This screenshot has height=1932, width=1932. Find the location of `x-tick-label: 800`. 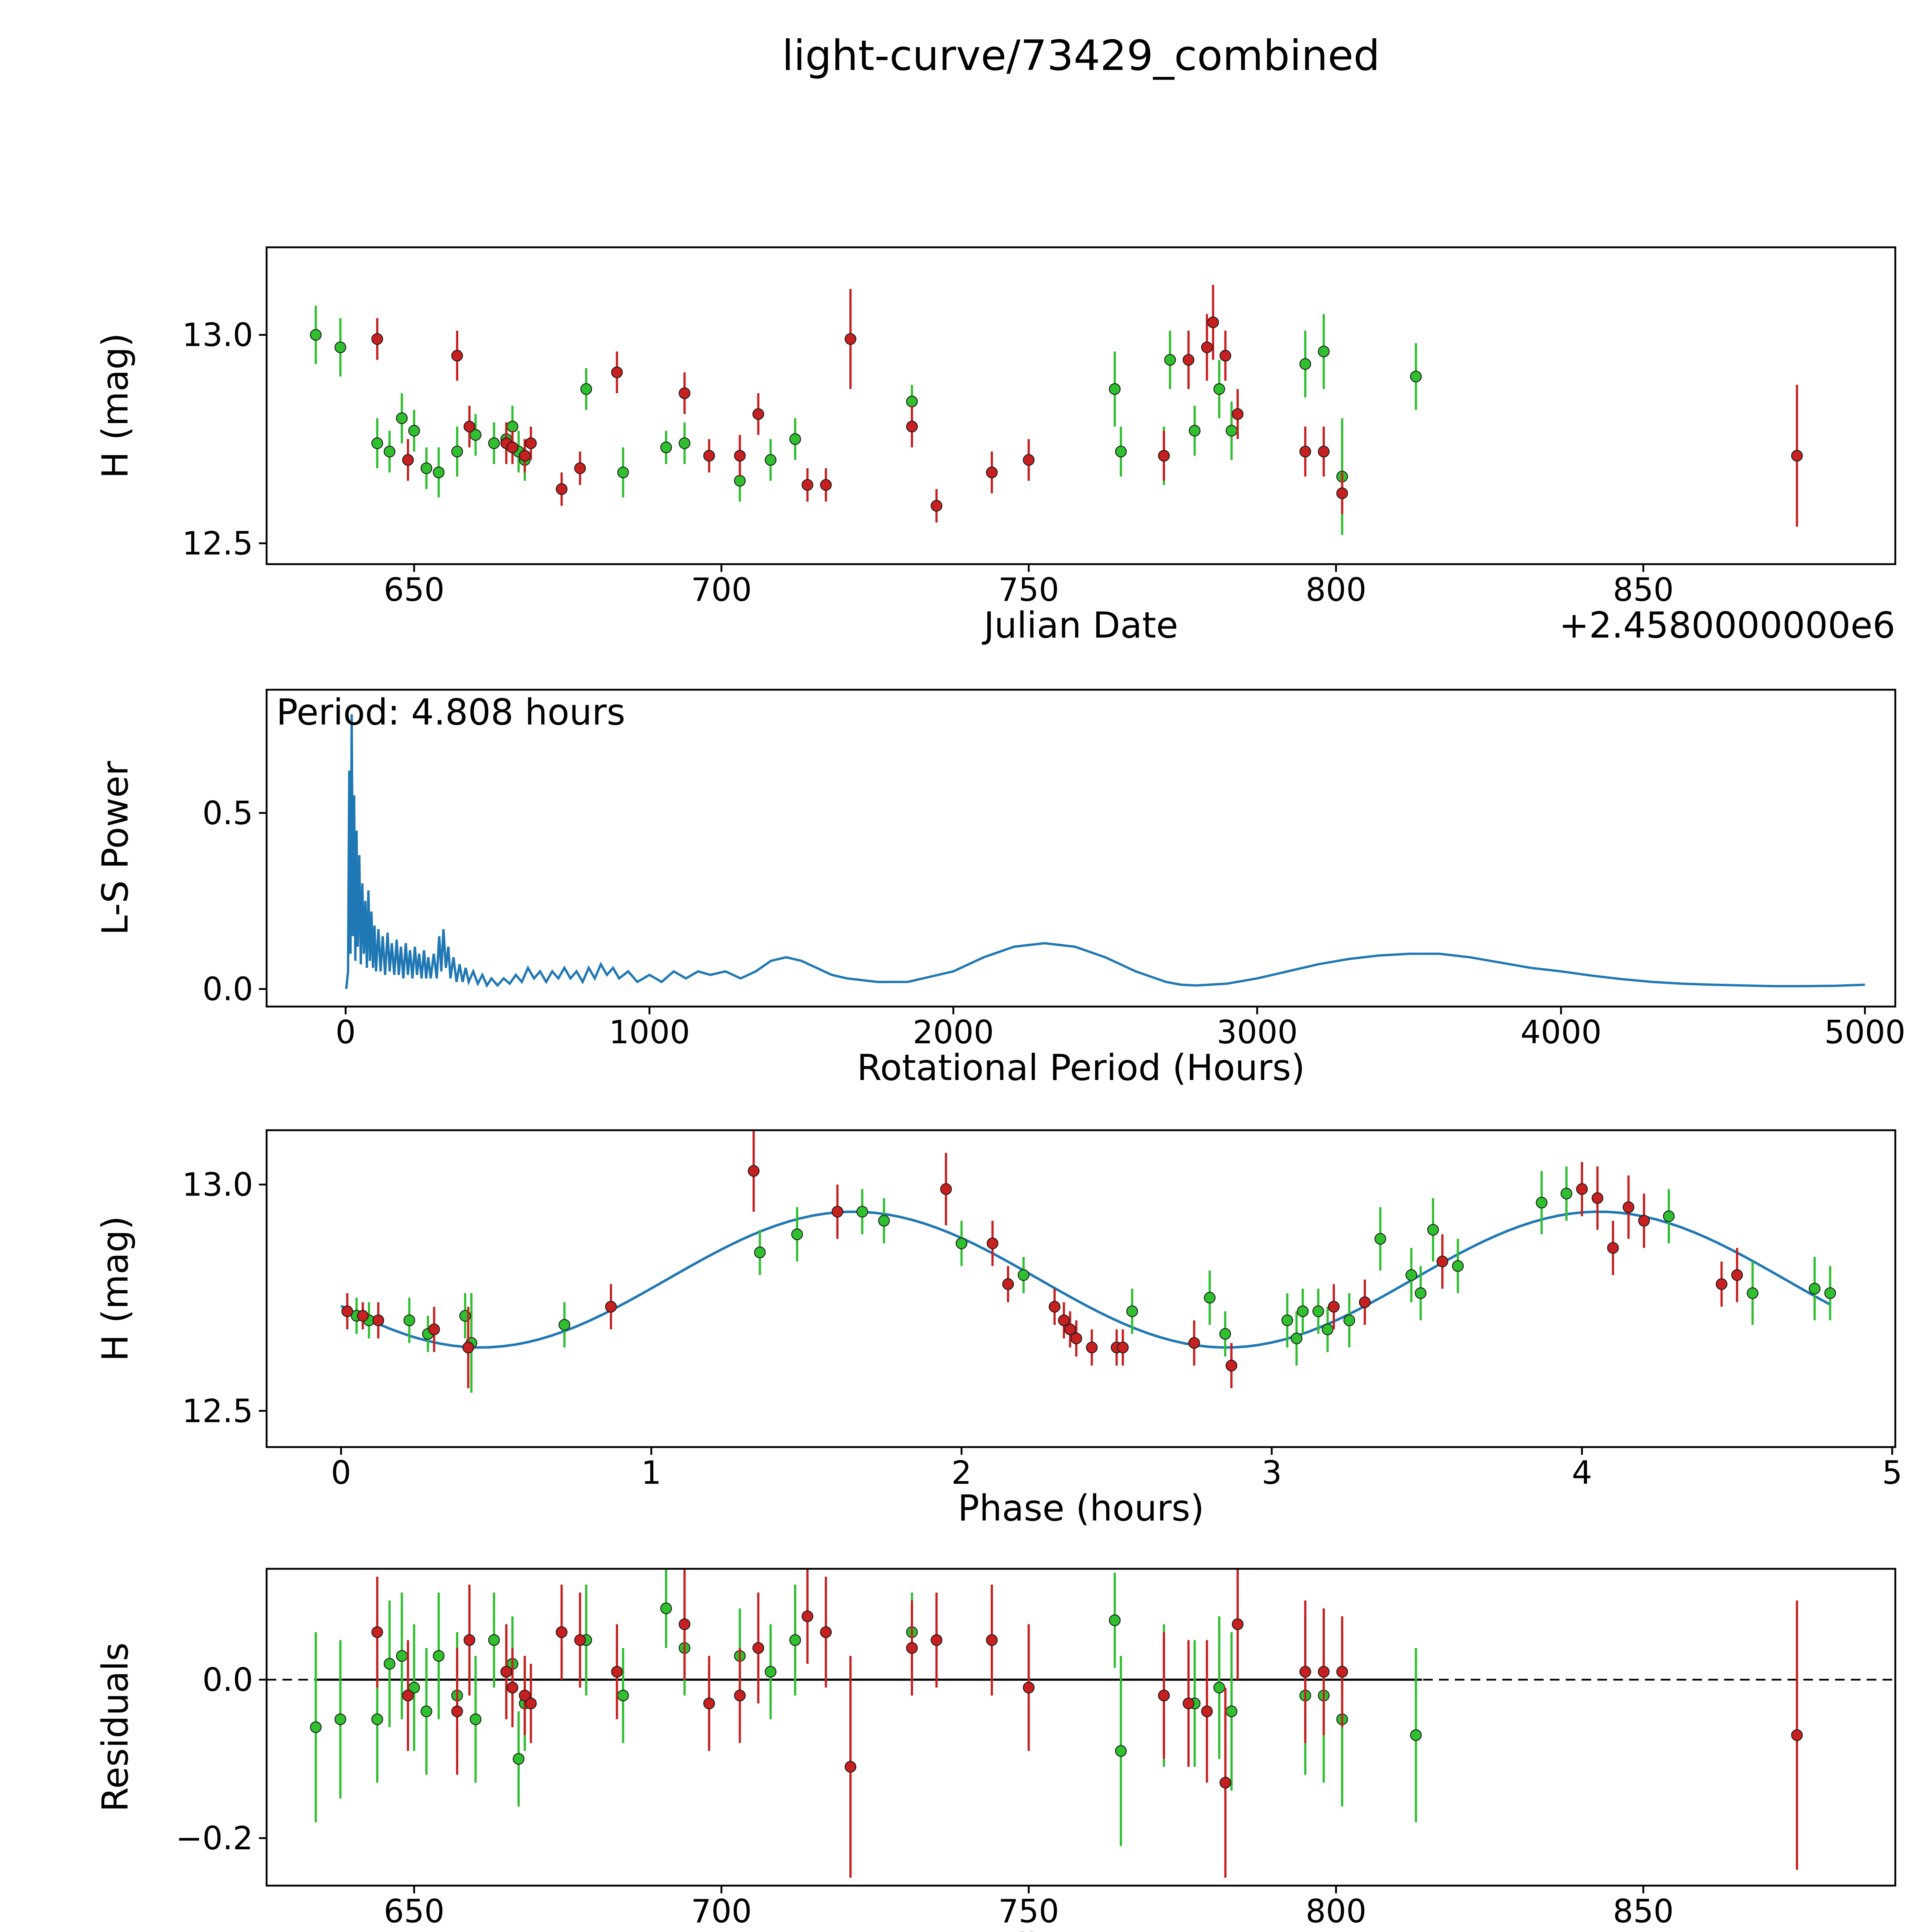

x-tick-label: 800 is located at coordinates (1336, 1912).